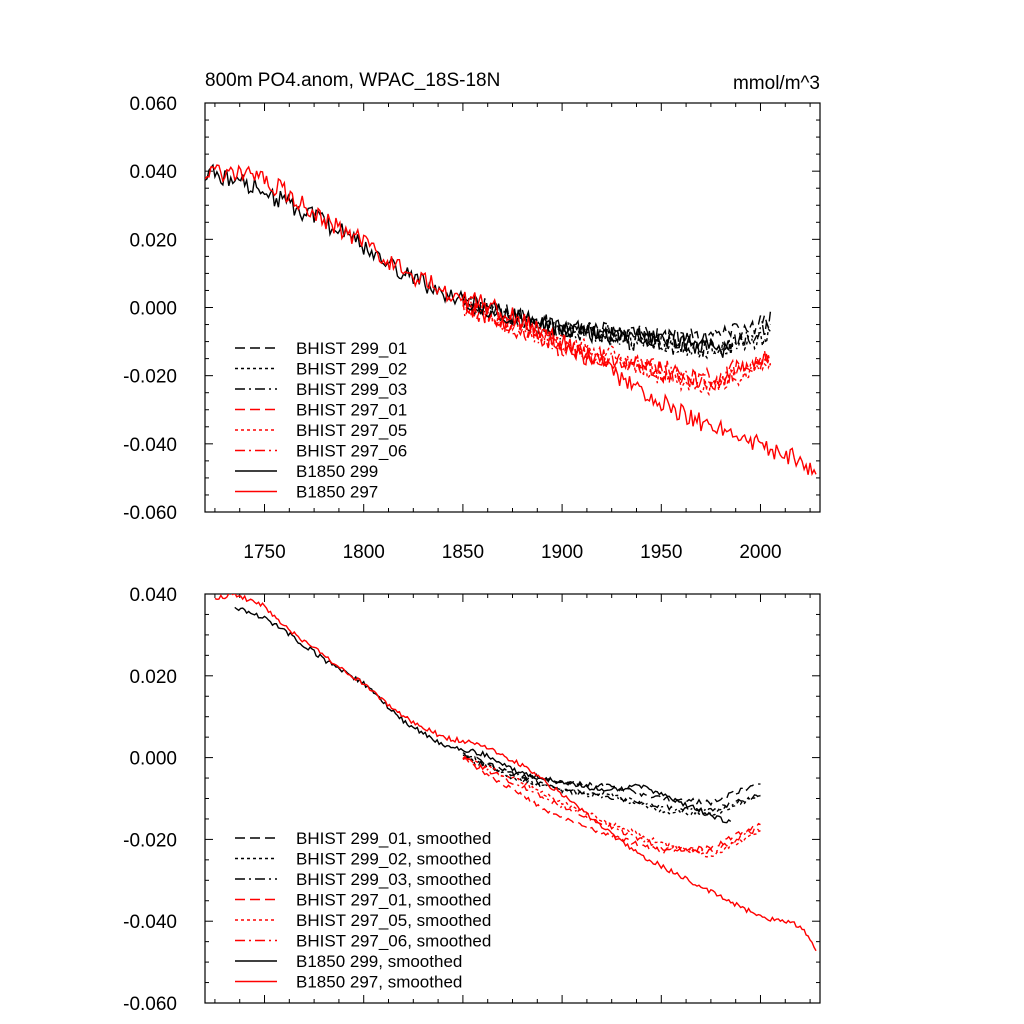 The image size is (1024, 1024). Describe the element at coordinates (393, 879) in the screenshot. I see `legend-label: BHIST 299_03, smoothed` at that location.